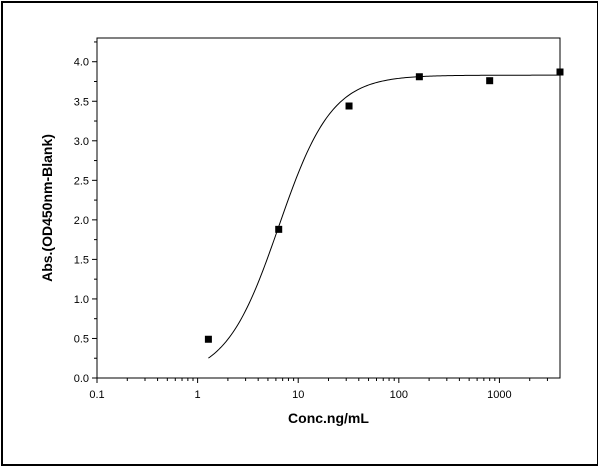 This screenshot has height=466, width=598. What do you see at coordinates (81, 63) in the screenshot?
I see `y-tick-label: 4.0` at bounding box center [81, 63].